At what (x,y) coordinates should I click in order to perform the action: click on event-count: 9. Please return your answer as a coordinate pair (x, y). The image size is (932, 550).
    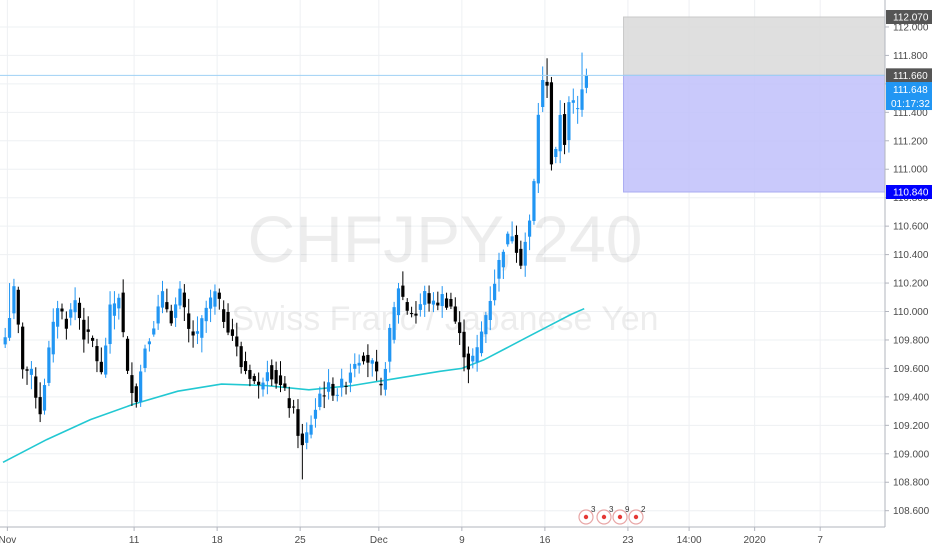
    Looking at the image, I should click on (627, 509).